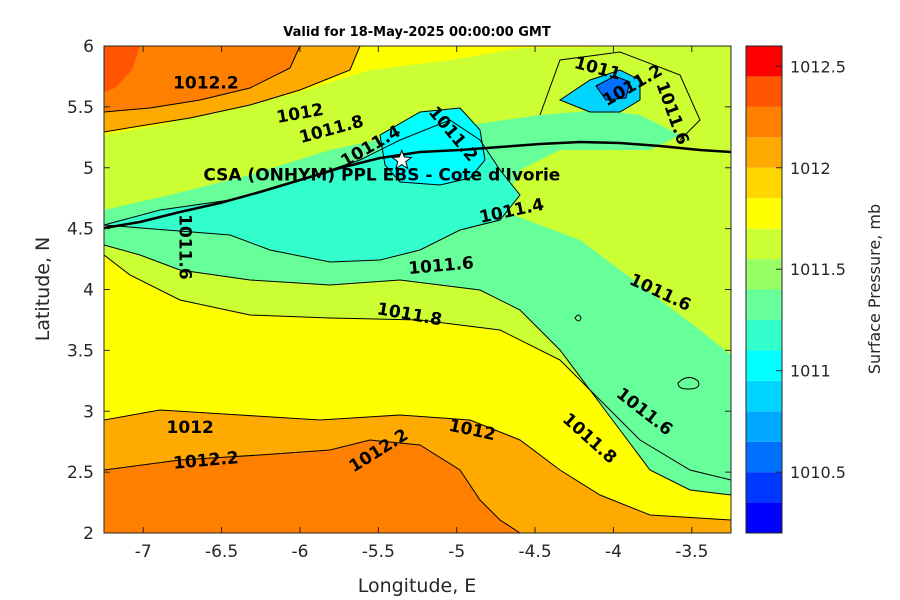 This screenshot has height=600, width=900. What do you see at coordinates (88, 412) in the screenshot?
I see `y-tick-label: 3` at bounding box center [88, 412].